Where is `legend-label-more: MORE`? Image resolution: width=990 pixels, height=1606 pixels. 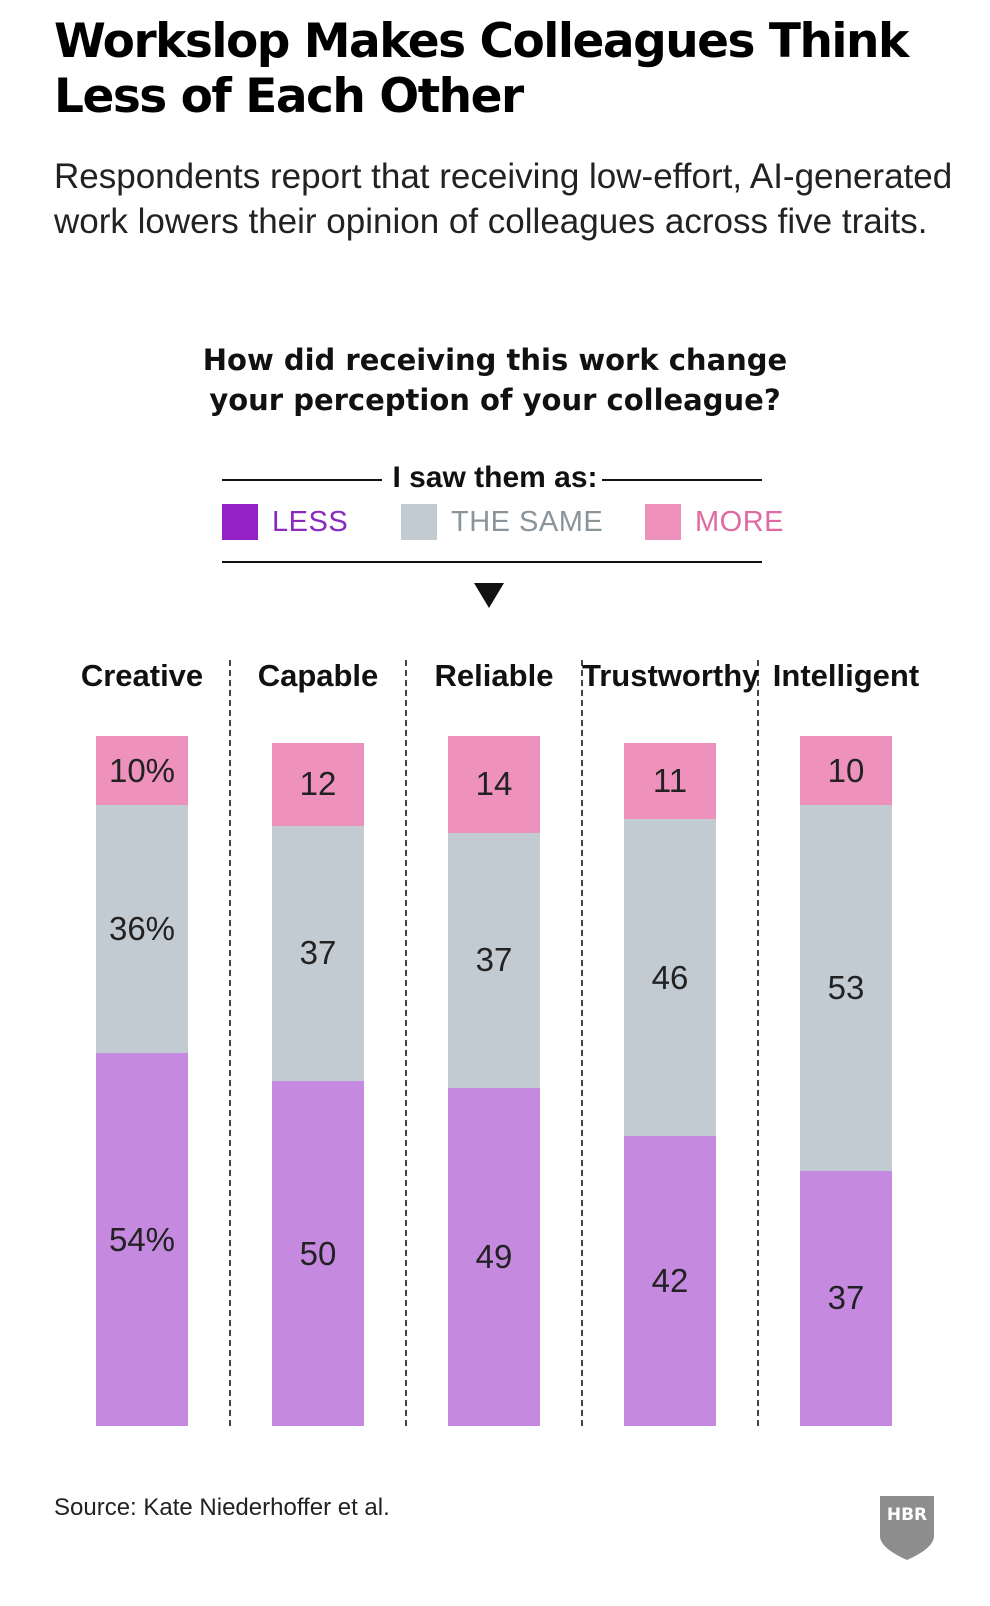 legend-label-more: MORE is located at coordinates (739, 521).